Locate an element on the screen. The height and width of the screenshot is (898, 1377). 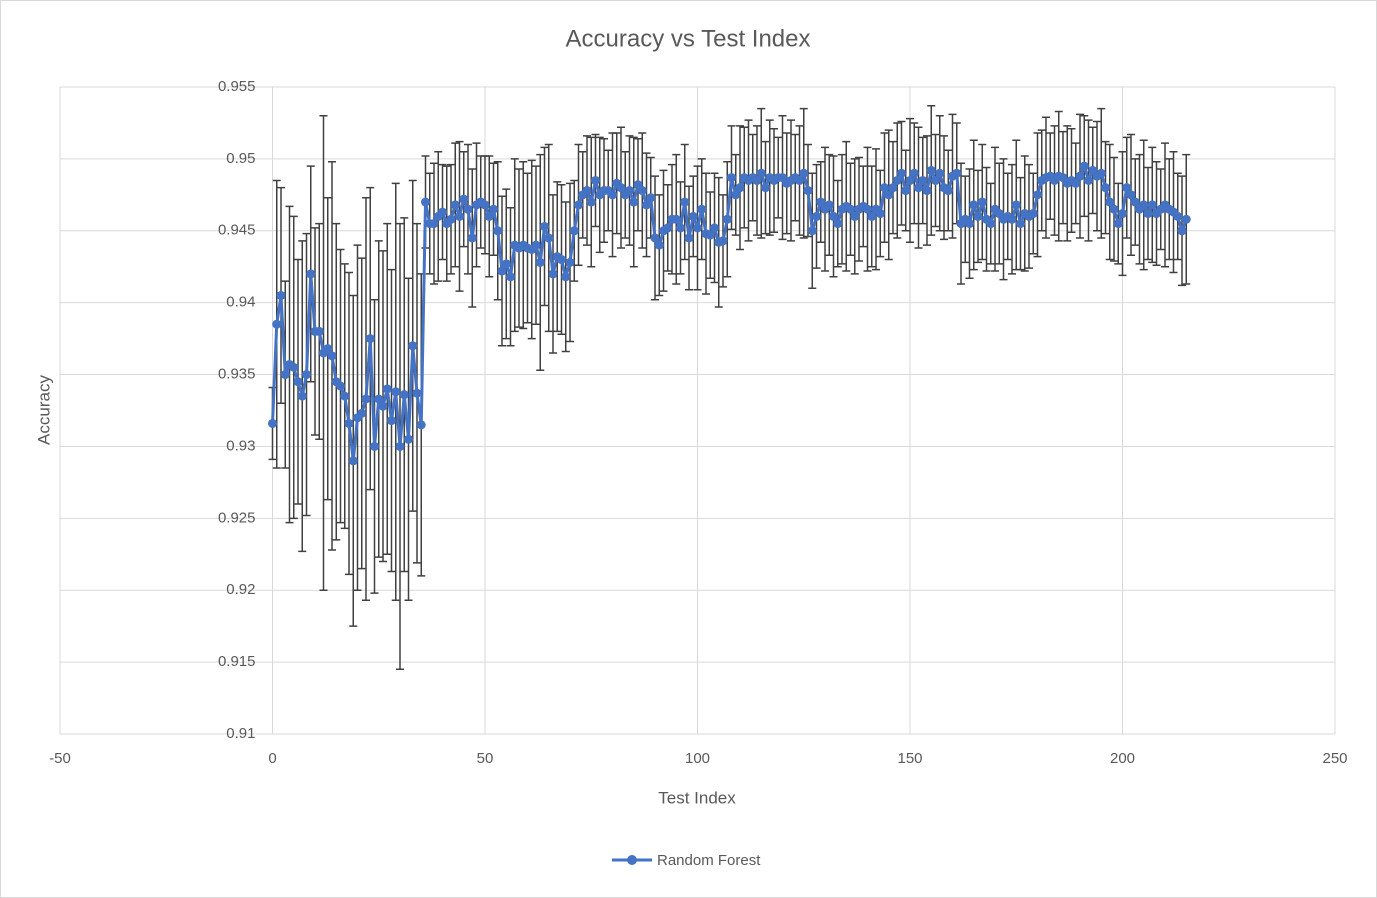
x-tick-label: -50 is located at coordinates (60, 758).